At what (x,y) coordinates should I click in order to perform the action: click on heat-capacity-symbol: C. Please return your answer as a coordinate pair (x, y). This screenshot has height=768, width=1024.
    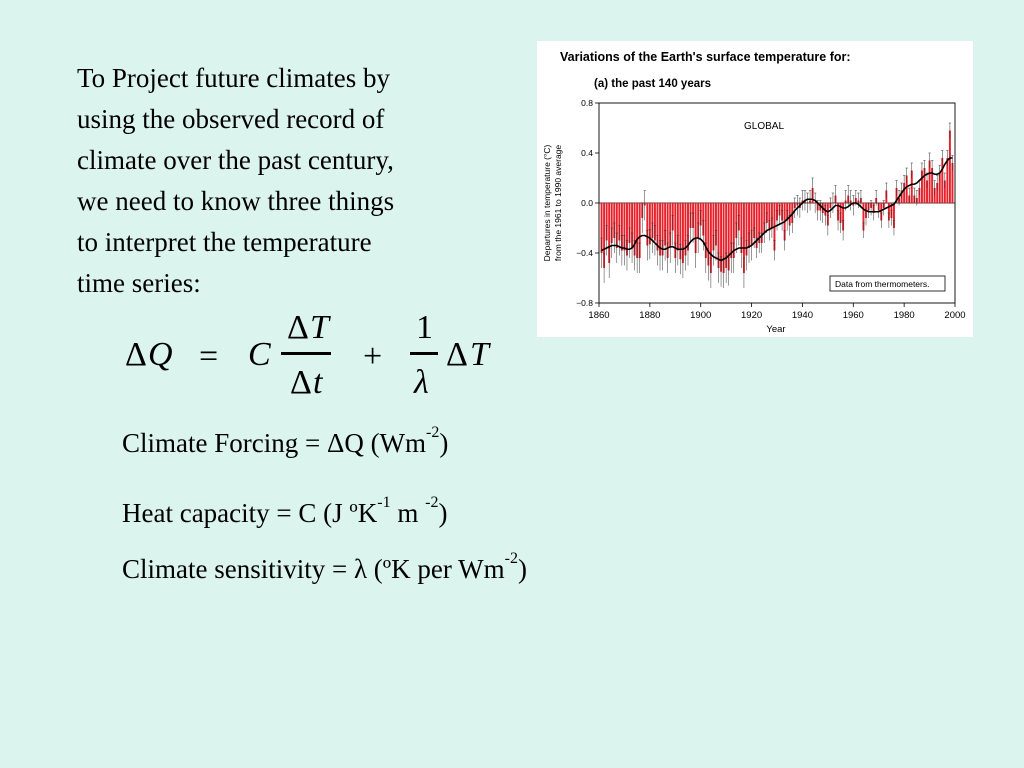
    Looking at the image, I should click on (259, 354).